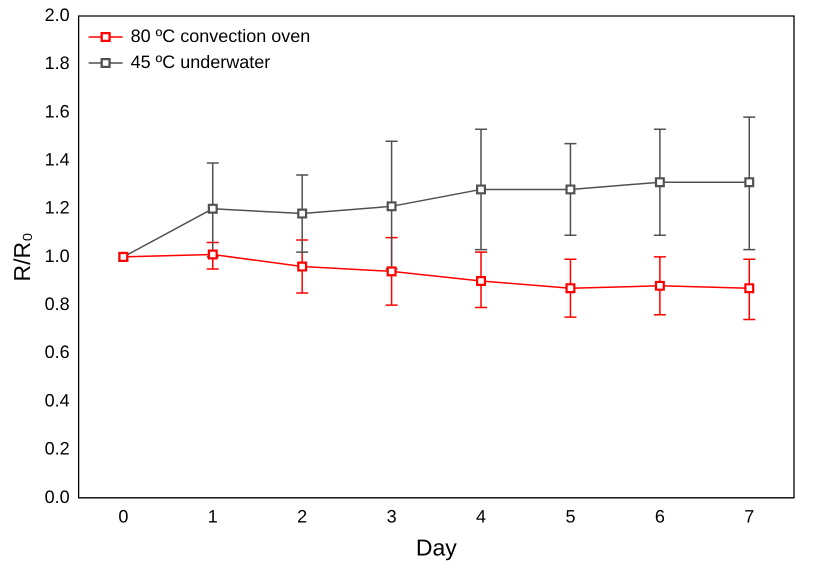 The width and height of the screenshot is (824, 571). Describe the element at coordinates (57, 208) in the screenshot. I see `y-tick-label: 1.2` at that location.